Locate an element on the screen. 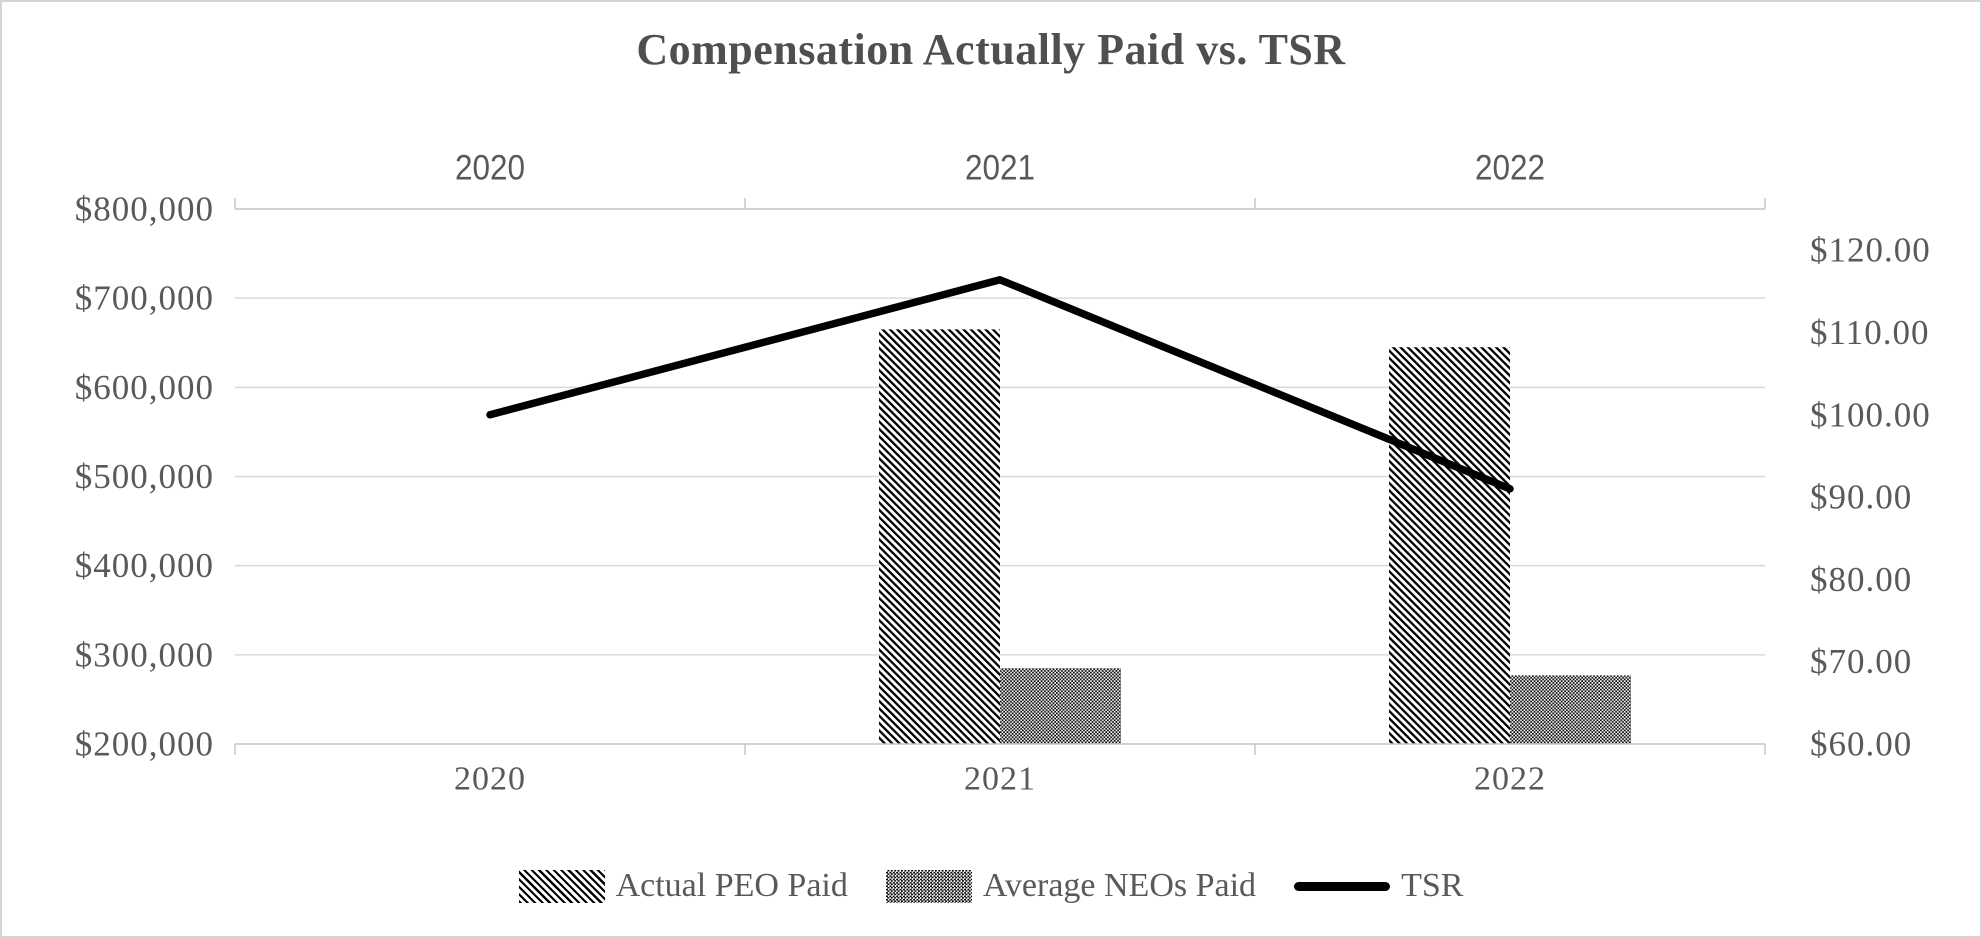 The height and width of the screenshot is (938, 1982). legend-swatch-actual-peo-paid is located at coordinates (561, 886).